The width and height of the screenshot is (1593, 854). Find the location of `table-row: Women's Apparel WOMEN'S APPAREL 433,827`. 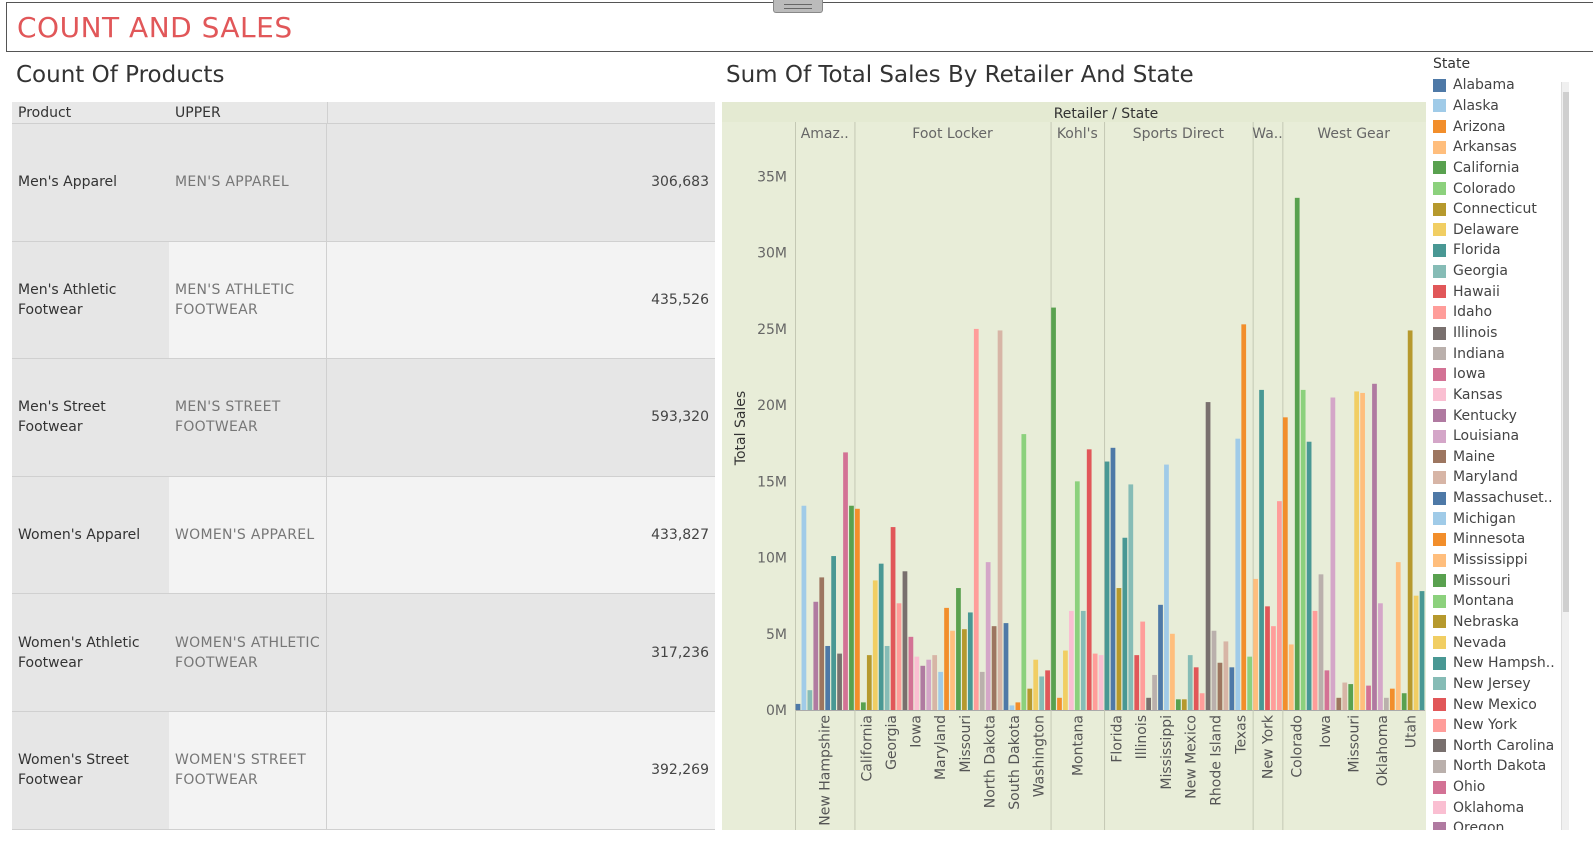

table-row: Women's Apparel WOMEN'S APPAREL 433,827 is located at coordinates (363, 535).